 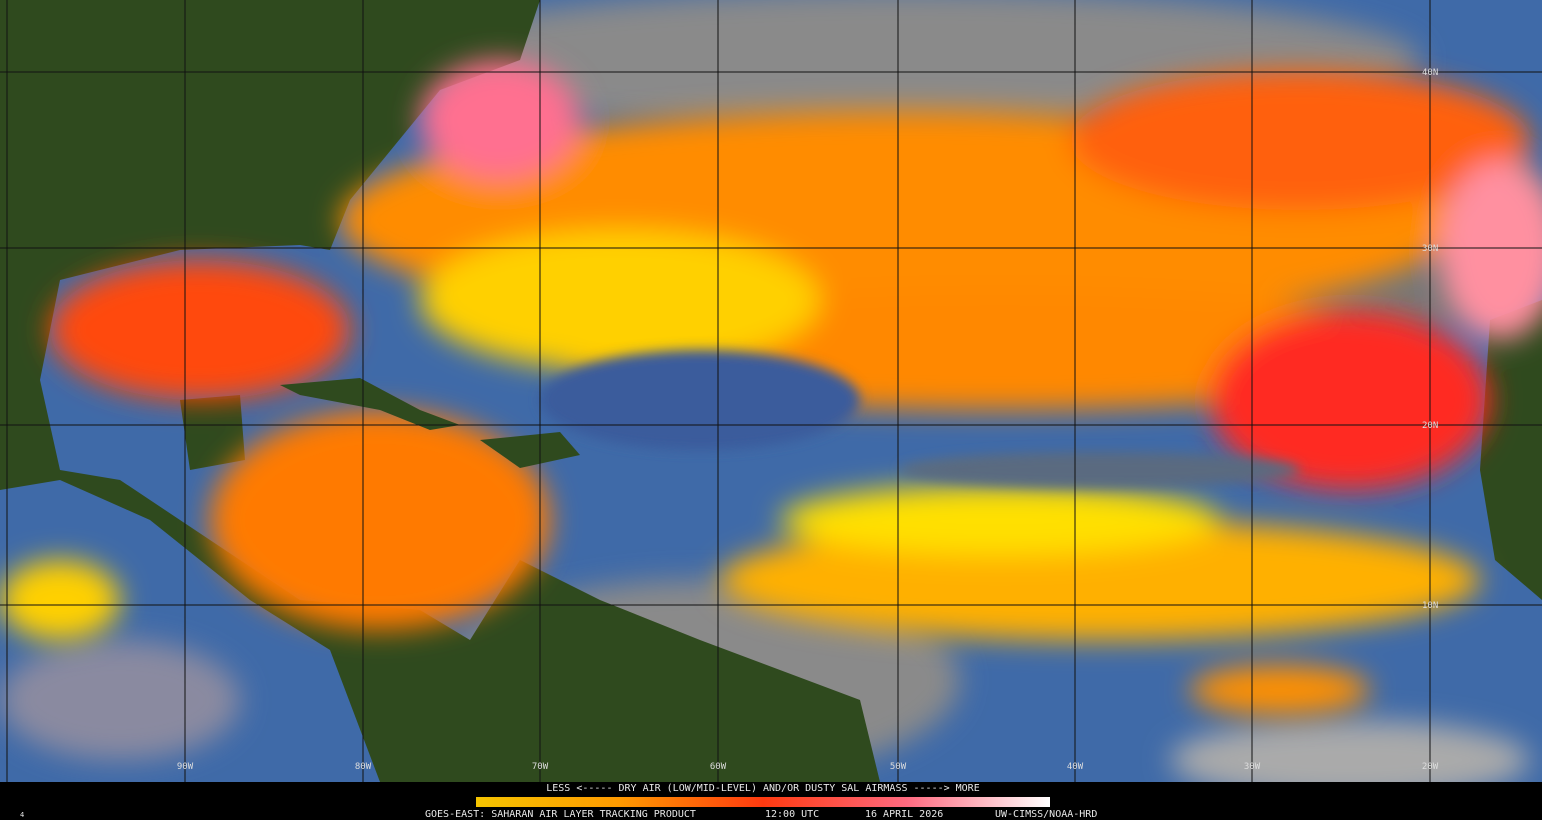 I want to click on lon-label: 50W, so click(x=898, y=767).